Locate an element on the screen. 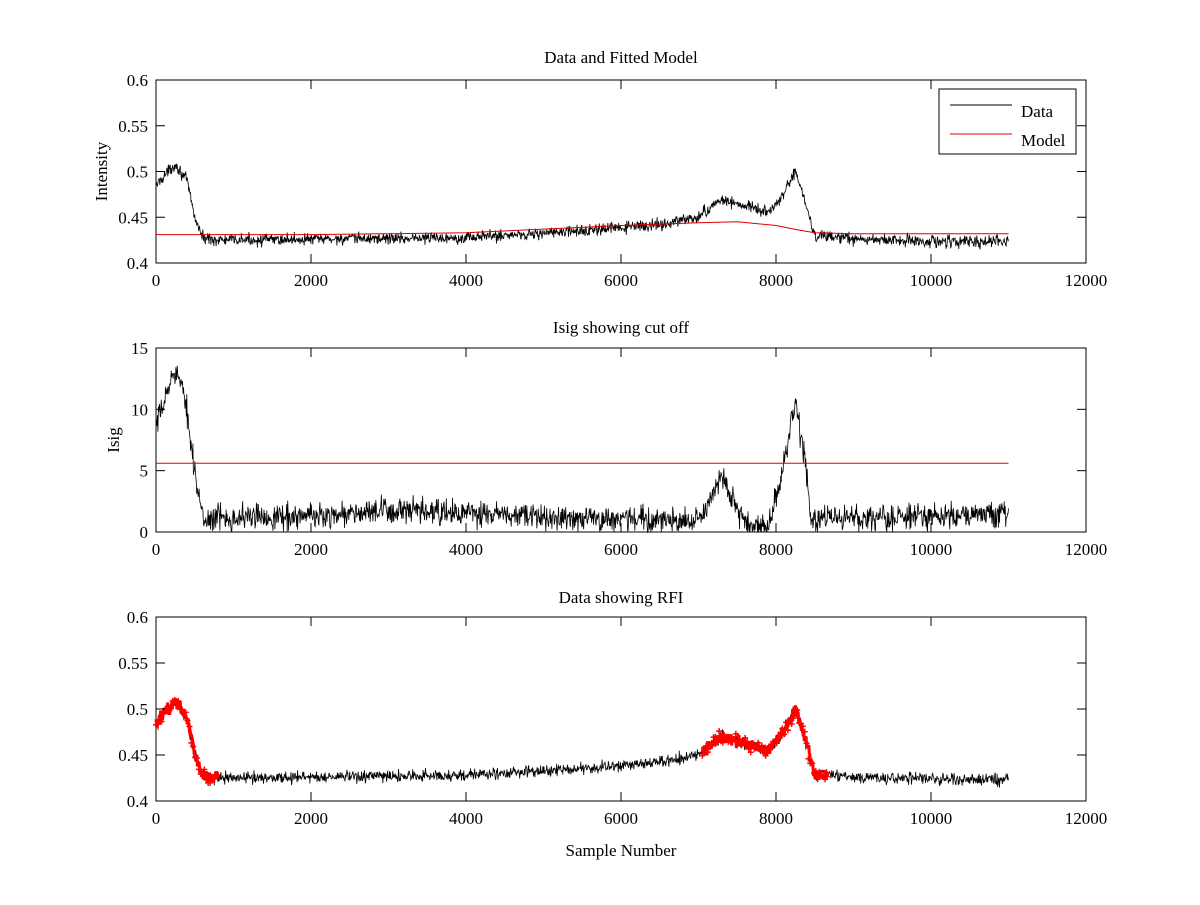 This screenshot has width=1200, height=905. series-model is located at coordinates (582, 228).